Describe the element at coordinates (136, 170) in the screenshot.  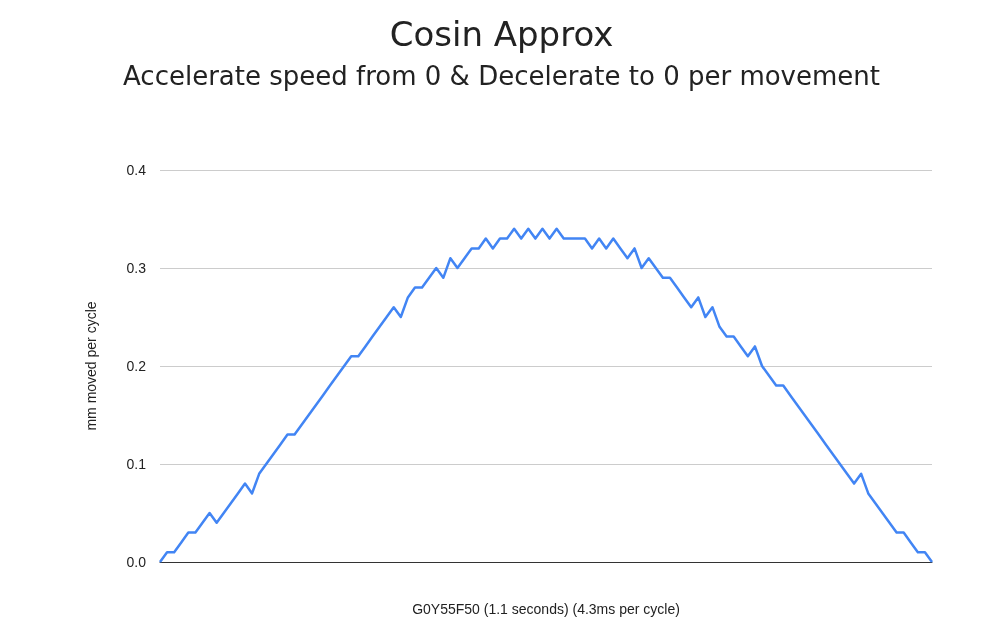
I see `y-tick-label: 0.4` at that location.